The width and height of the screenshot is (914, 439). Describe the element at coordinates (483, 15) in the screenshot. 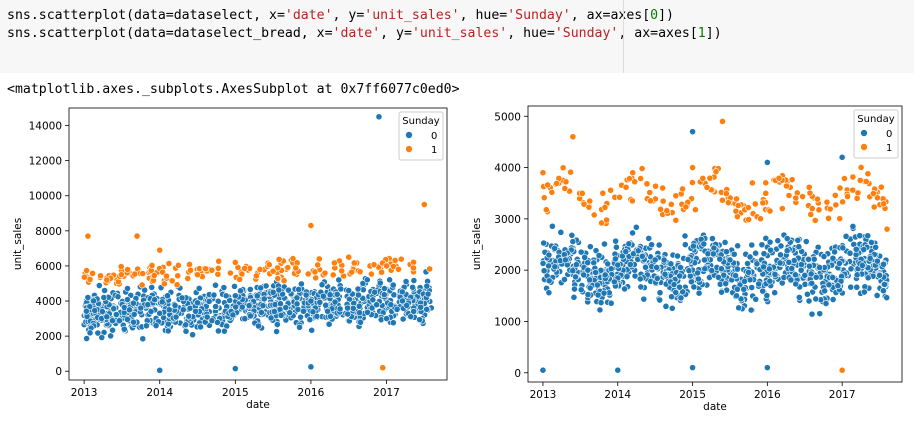

I see `code-text: , hue=` at that location.